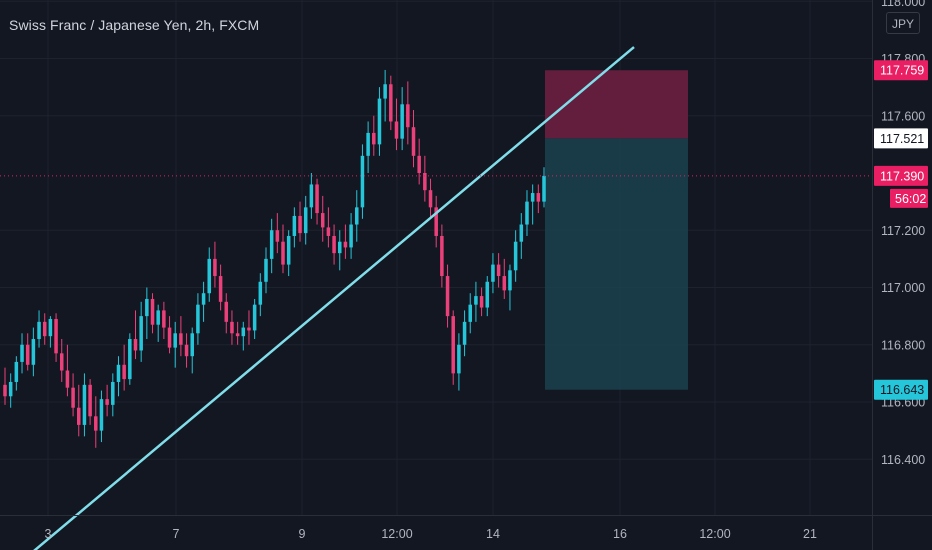 This screenshot has width=932, height=550. What do you see at coordinates (903, 116) in the screenshot?
I see `y-tick-label: 117.600` at bounding box center [903, 116].